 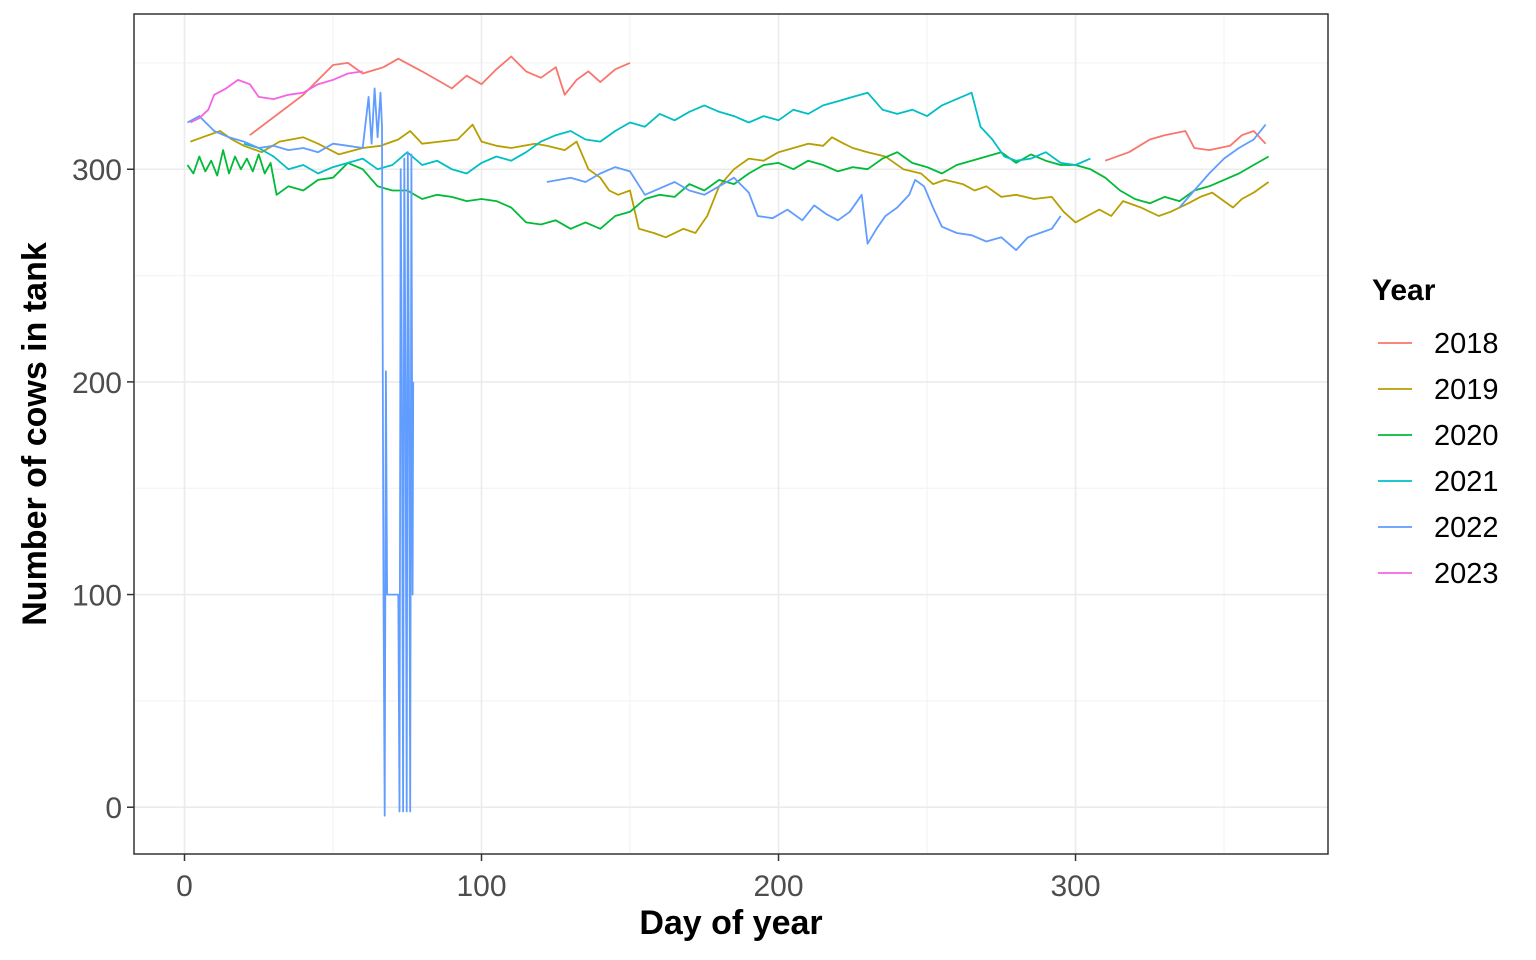 I want to click on series-2018, so click(x=758, y=108).